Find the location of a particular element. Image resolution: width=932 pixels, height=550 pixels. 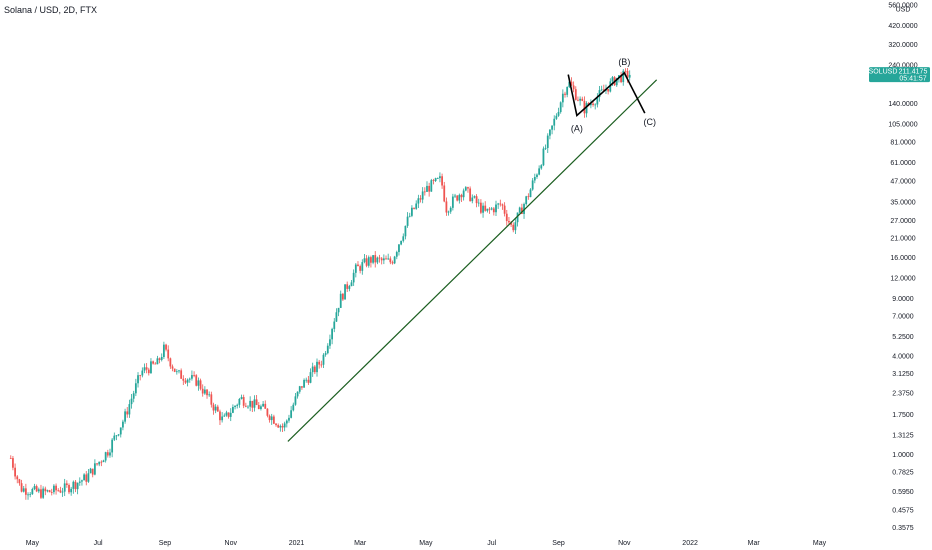

price-tick-label: 7.0000 is located at coordinates (903, 317).